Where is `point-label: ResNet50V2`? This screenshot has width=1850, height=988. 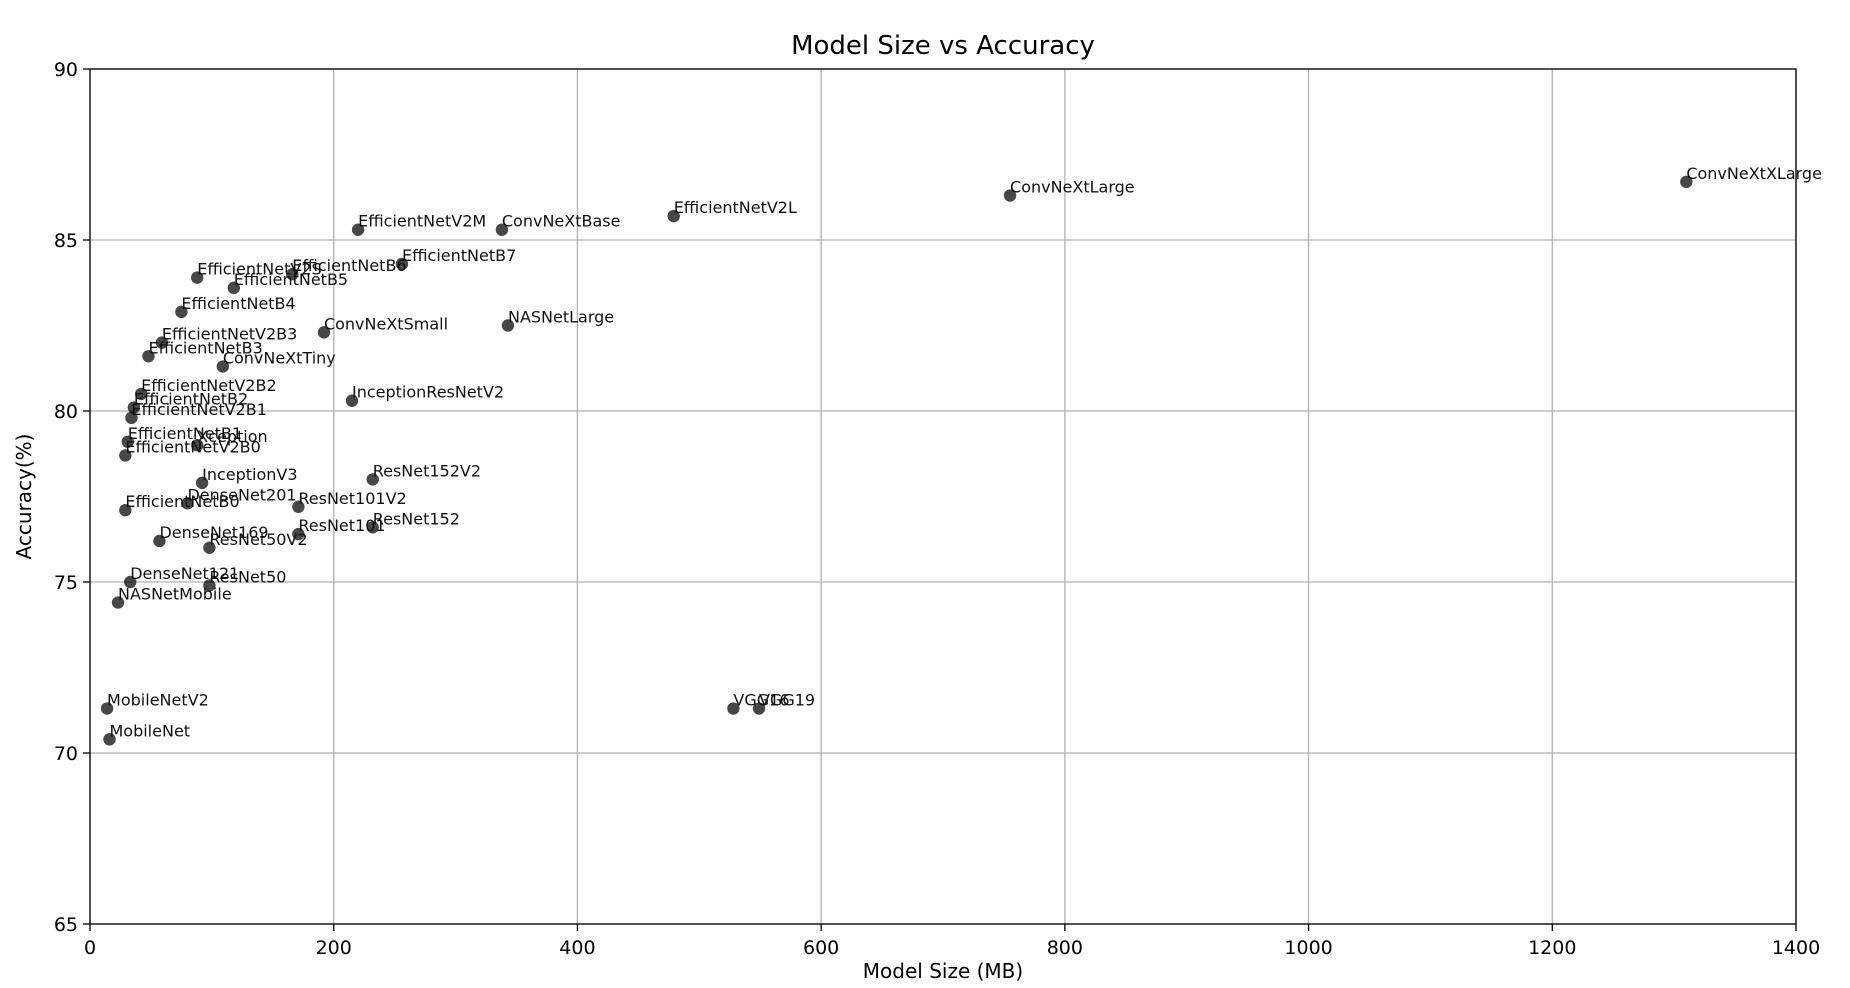
point-label: ResNet50V2 is located at coordinates (258, 539).